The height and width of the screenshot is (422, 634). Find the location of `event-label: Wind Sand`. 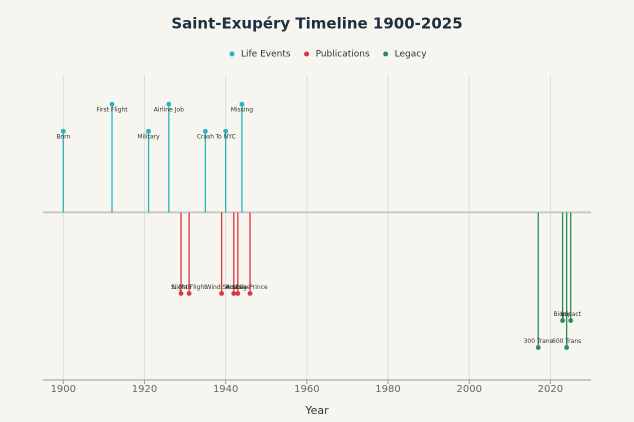

event-label: Wind Sand is located at coordinates (222, 287).